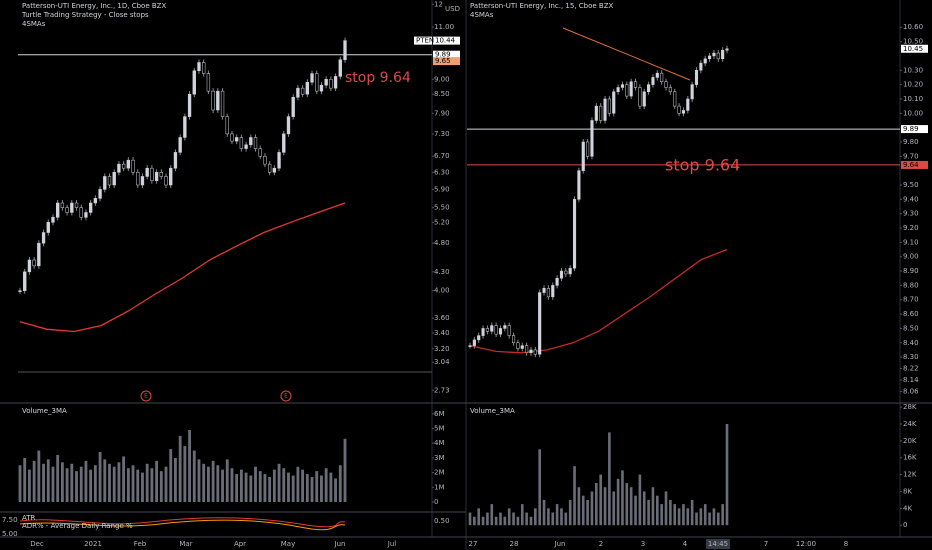 Image resolution: width=932 pixels, height=550 pixels. I want to click on volume-tick-label: 2M, so click(439, 473).